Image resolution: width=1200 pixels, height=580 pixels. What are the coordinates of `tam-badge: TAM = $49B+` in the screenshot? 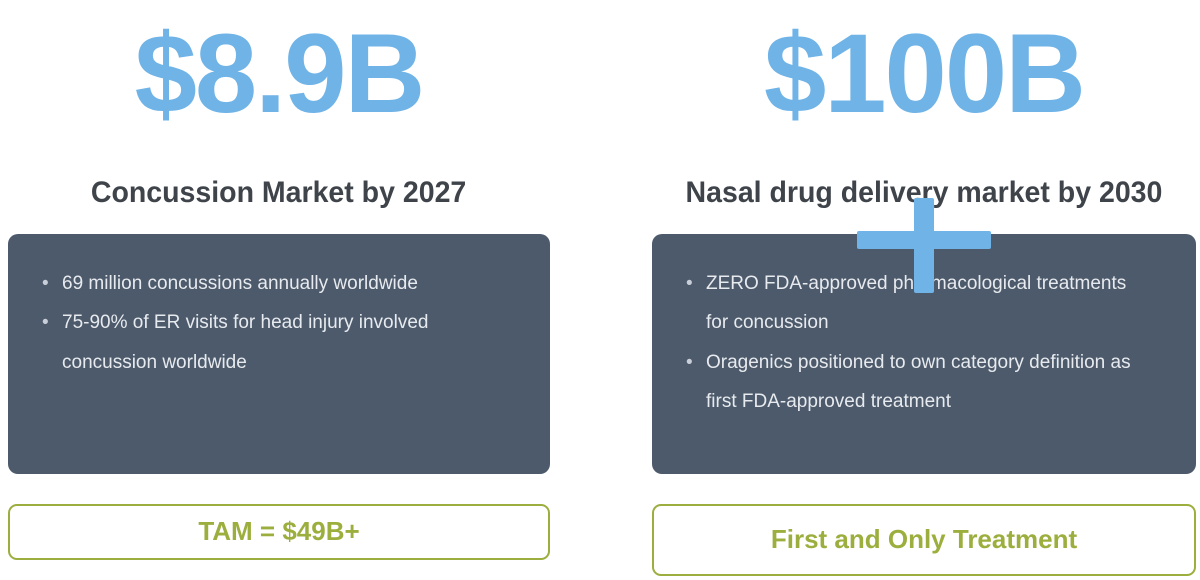 It's located at (279, 531).